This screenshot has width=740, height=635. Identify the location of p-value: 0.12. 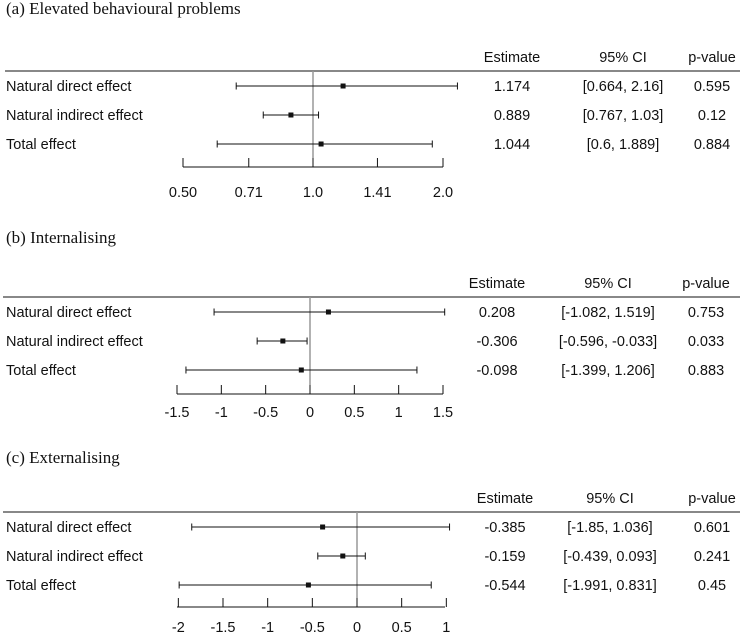
(712, 116).